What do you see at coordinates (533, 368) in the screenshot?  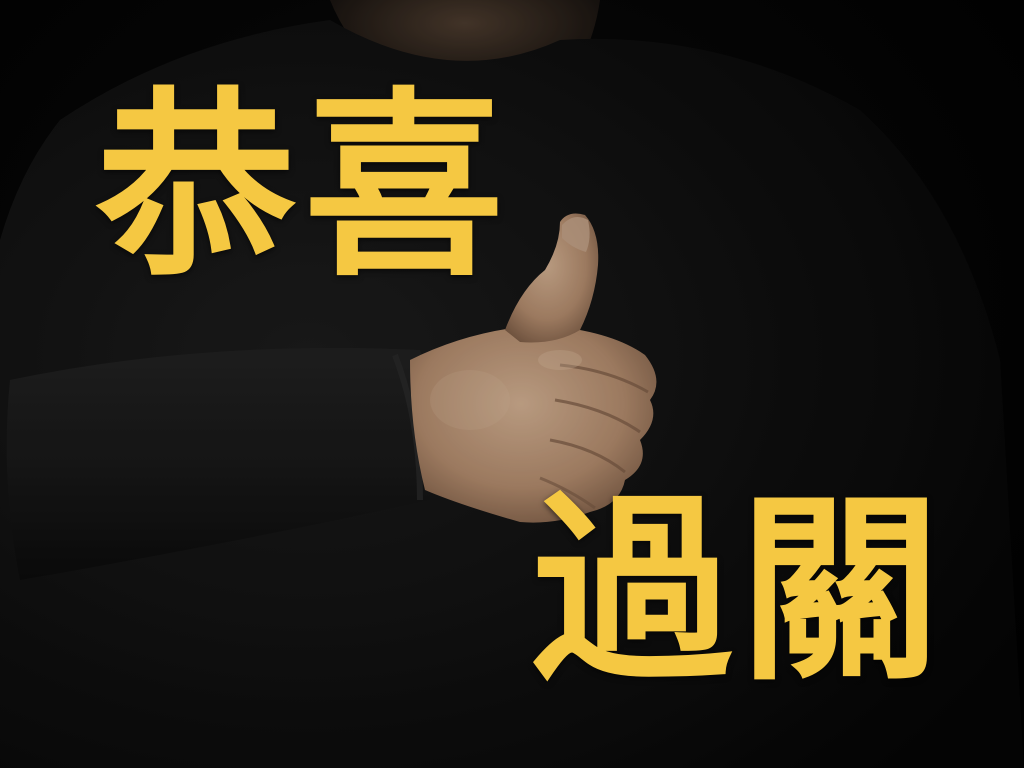 I see `thumbs-up-hand` at bounding box center [533, 368].